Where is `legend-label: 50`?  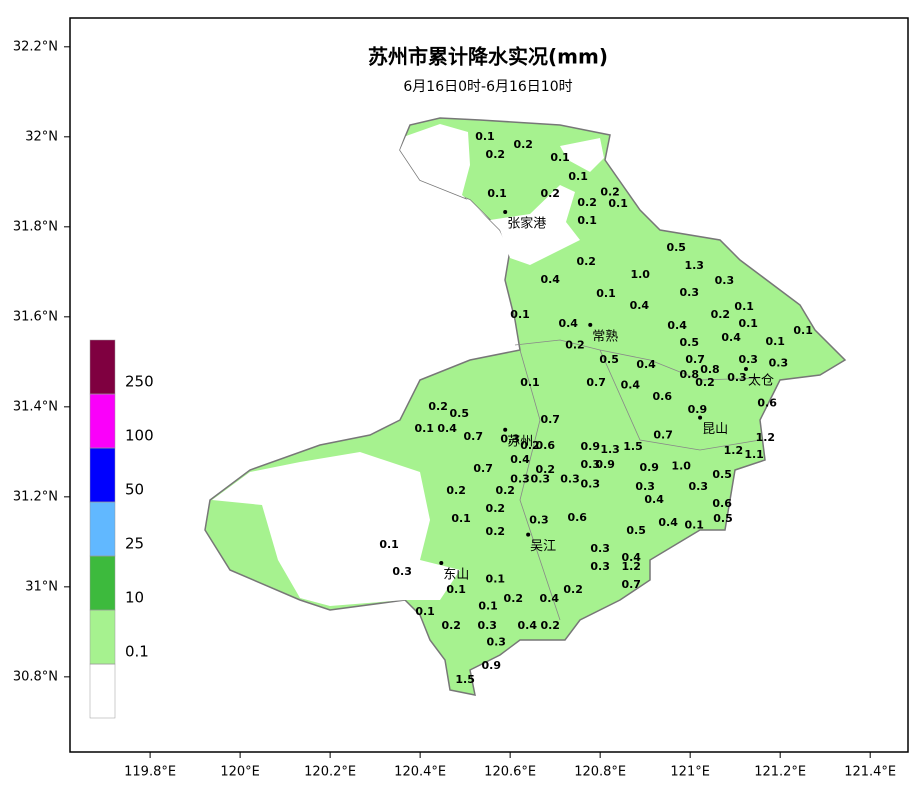 legend-label: 50 is located at coordinates (134, 490).